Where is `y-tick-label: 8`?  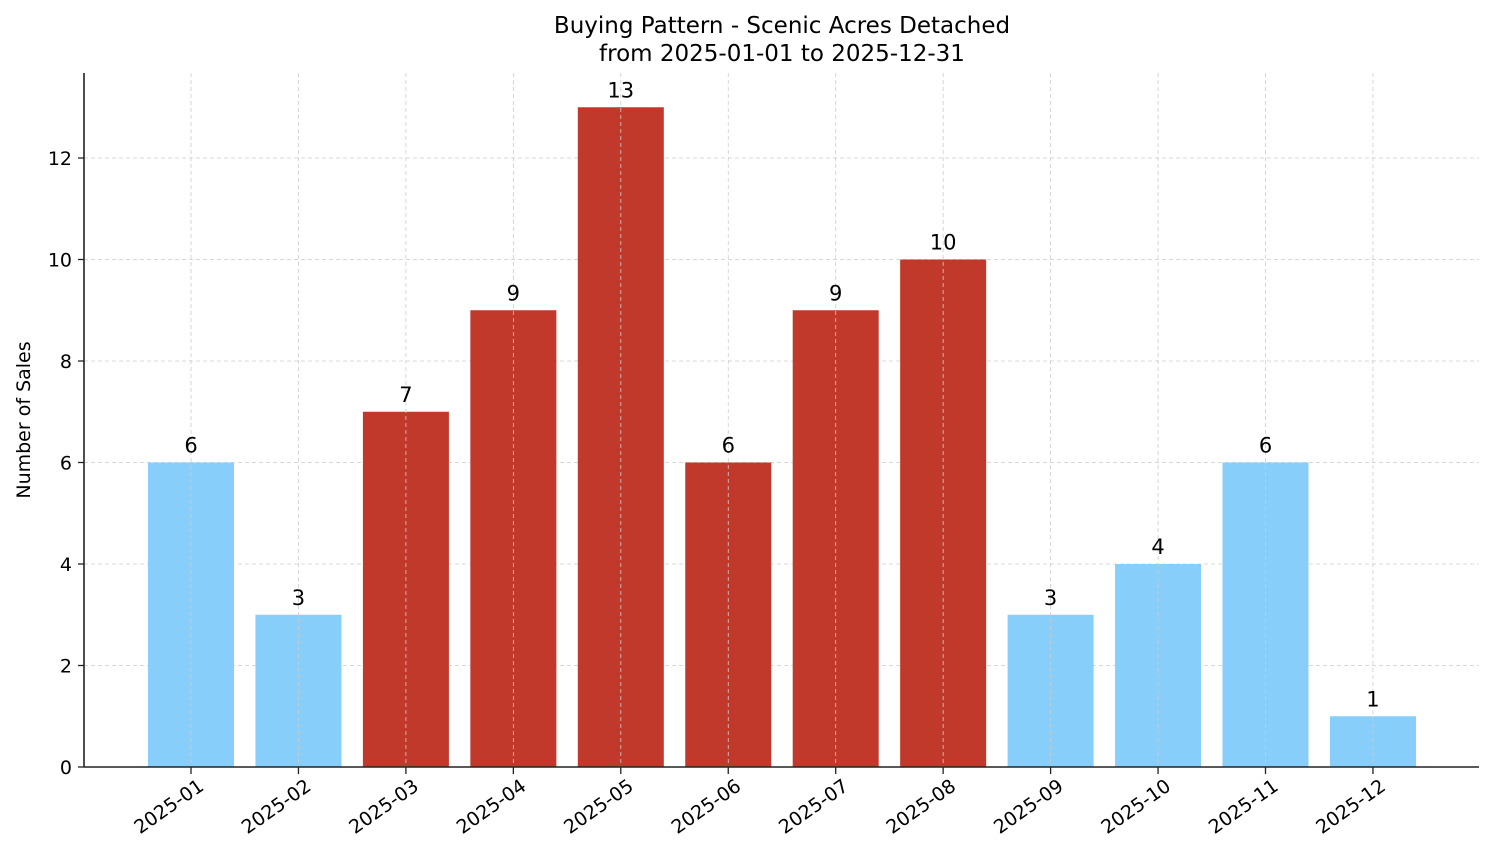
y-tick-label: 8 is located at coordinates (66, 362).